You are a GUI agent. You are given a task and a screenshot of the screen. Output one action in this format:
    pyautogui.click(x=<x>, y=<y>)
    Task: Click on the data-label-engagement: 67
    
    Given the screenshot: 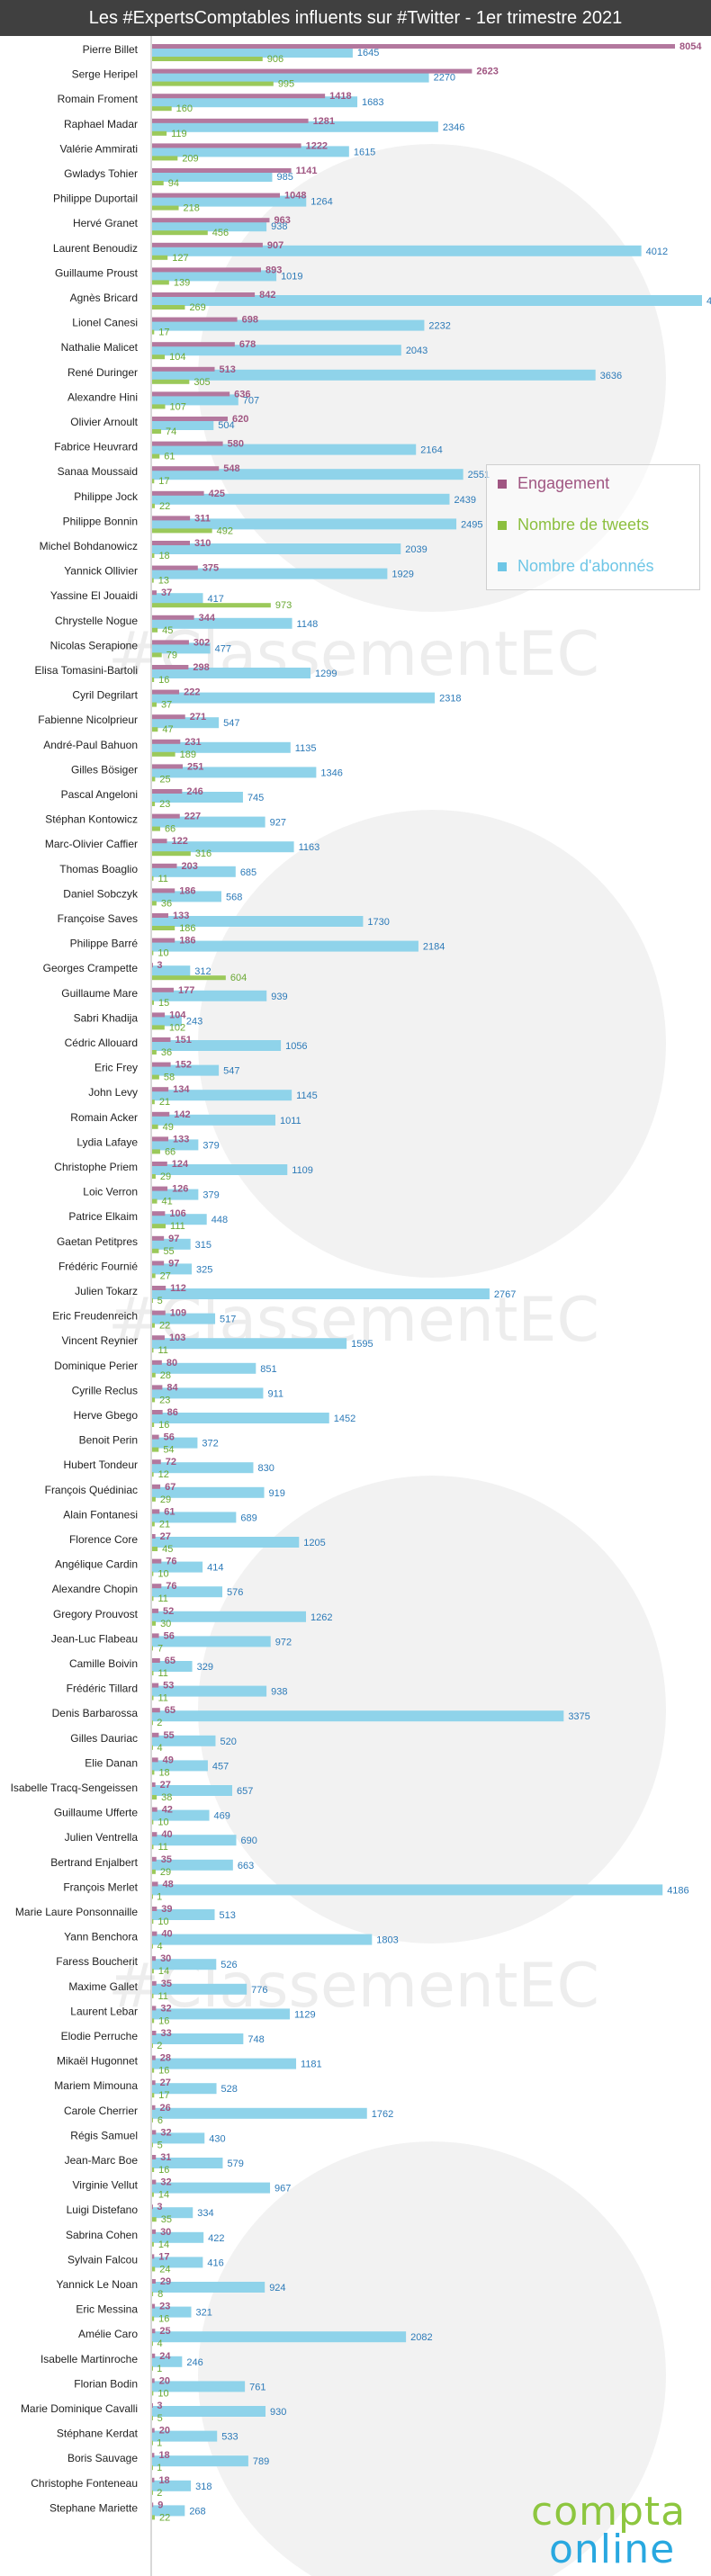 What is the action you would take?
    pyautogui.click(x=171, y=1488)
    